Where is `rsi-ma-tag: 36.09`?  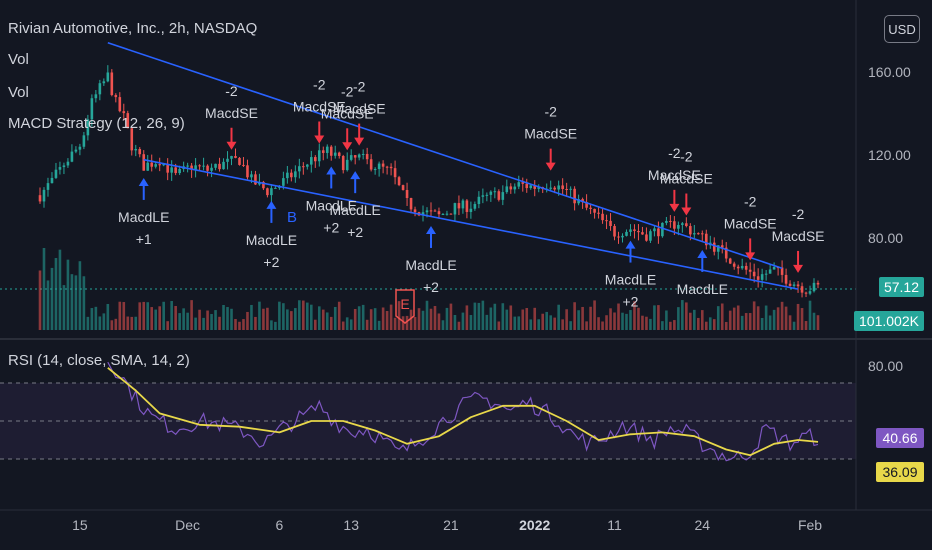 rsi-ma-tag: 36.09 is located at coordinates (900, 472).